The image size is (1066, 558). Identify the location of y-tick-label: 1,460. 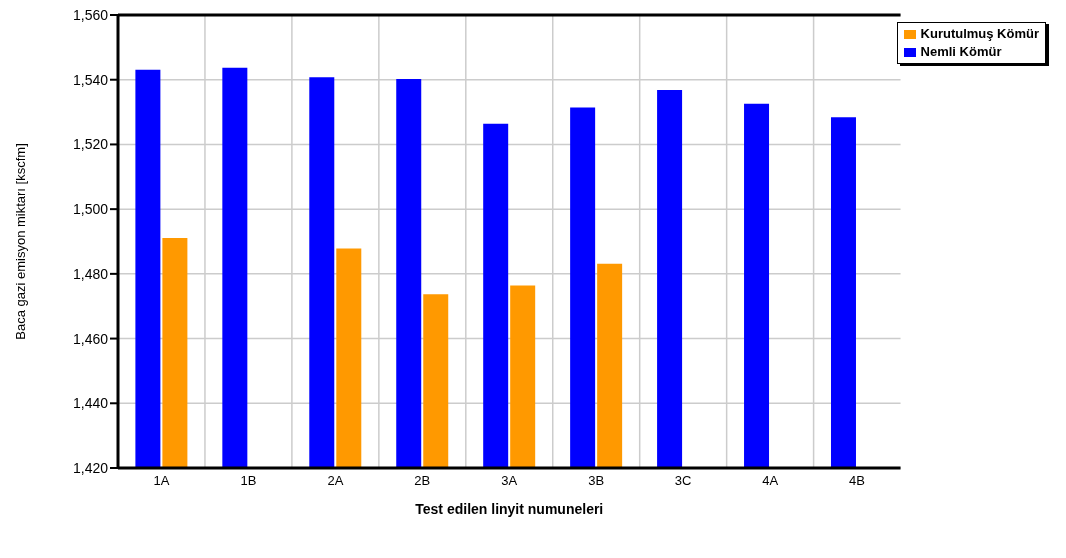
(90, 338).